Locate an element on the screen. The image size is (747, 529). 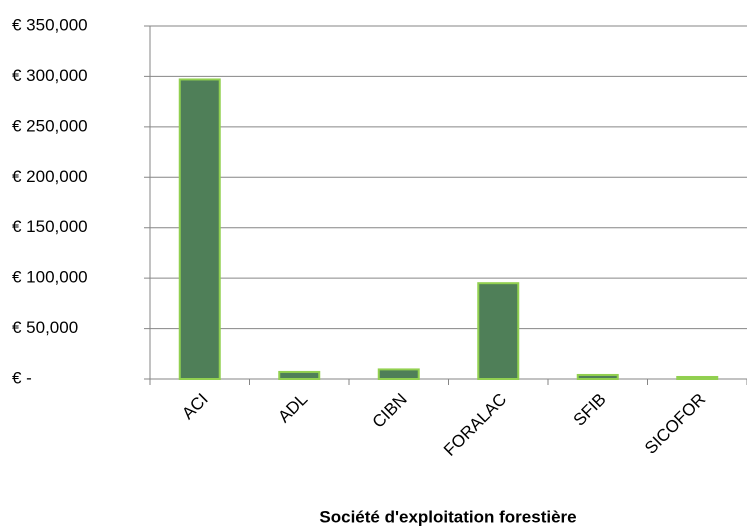
y-tick-label: € - is located at coordinates (22, 377).